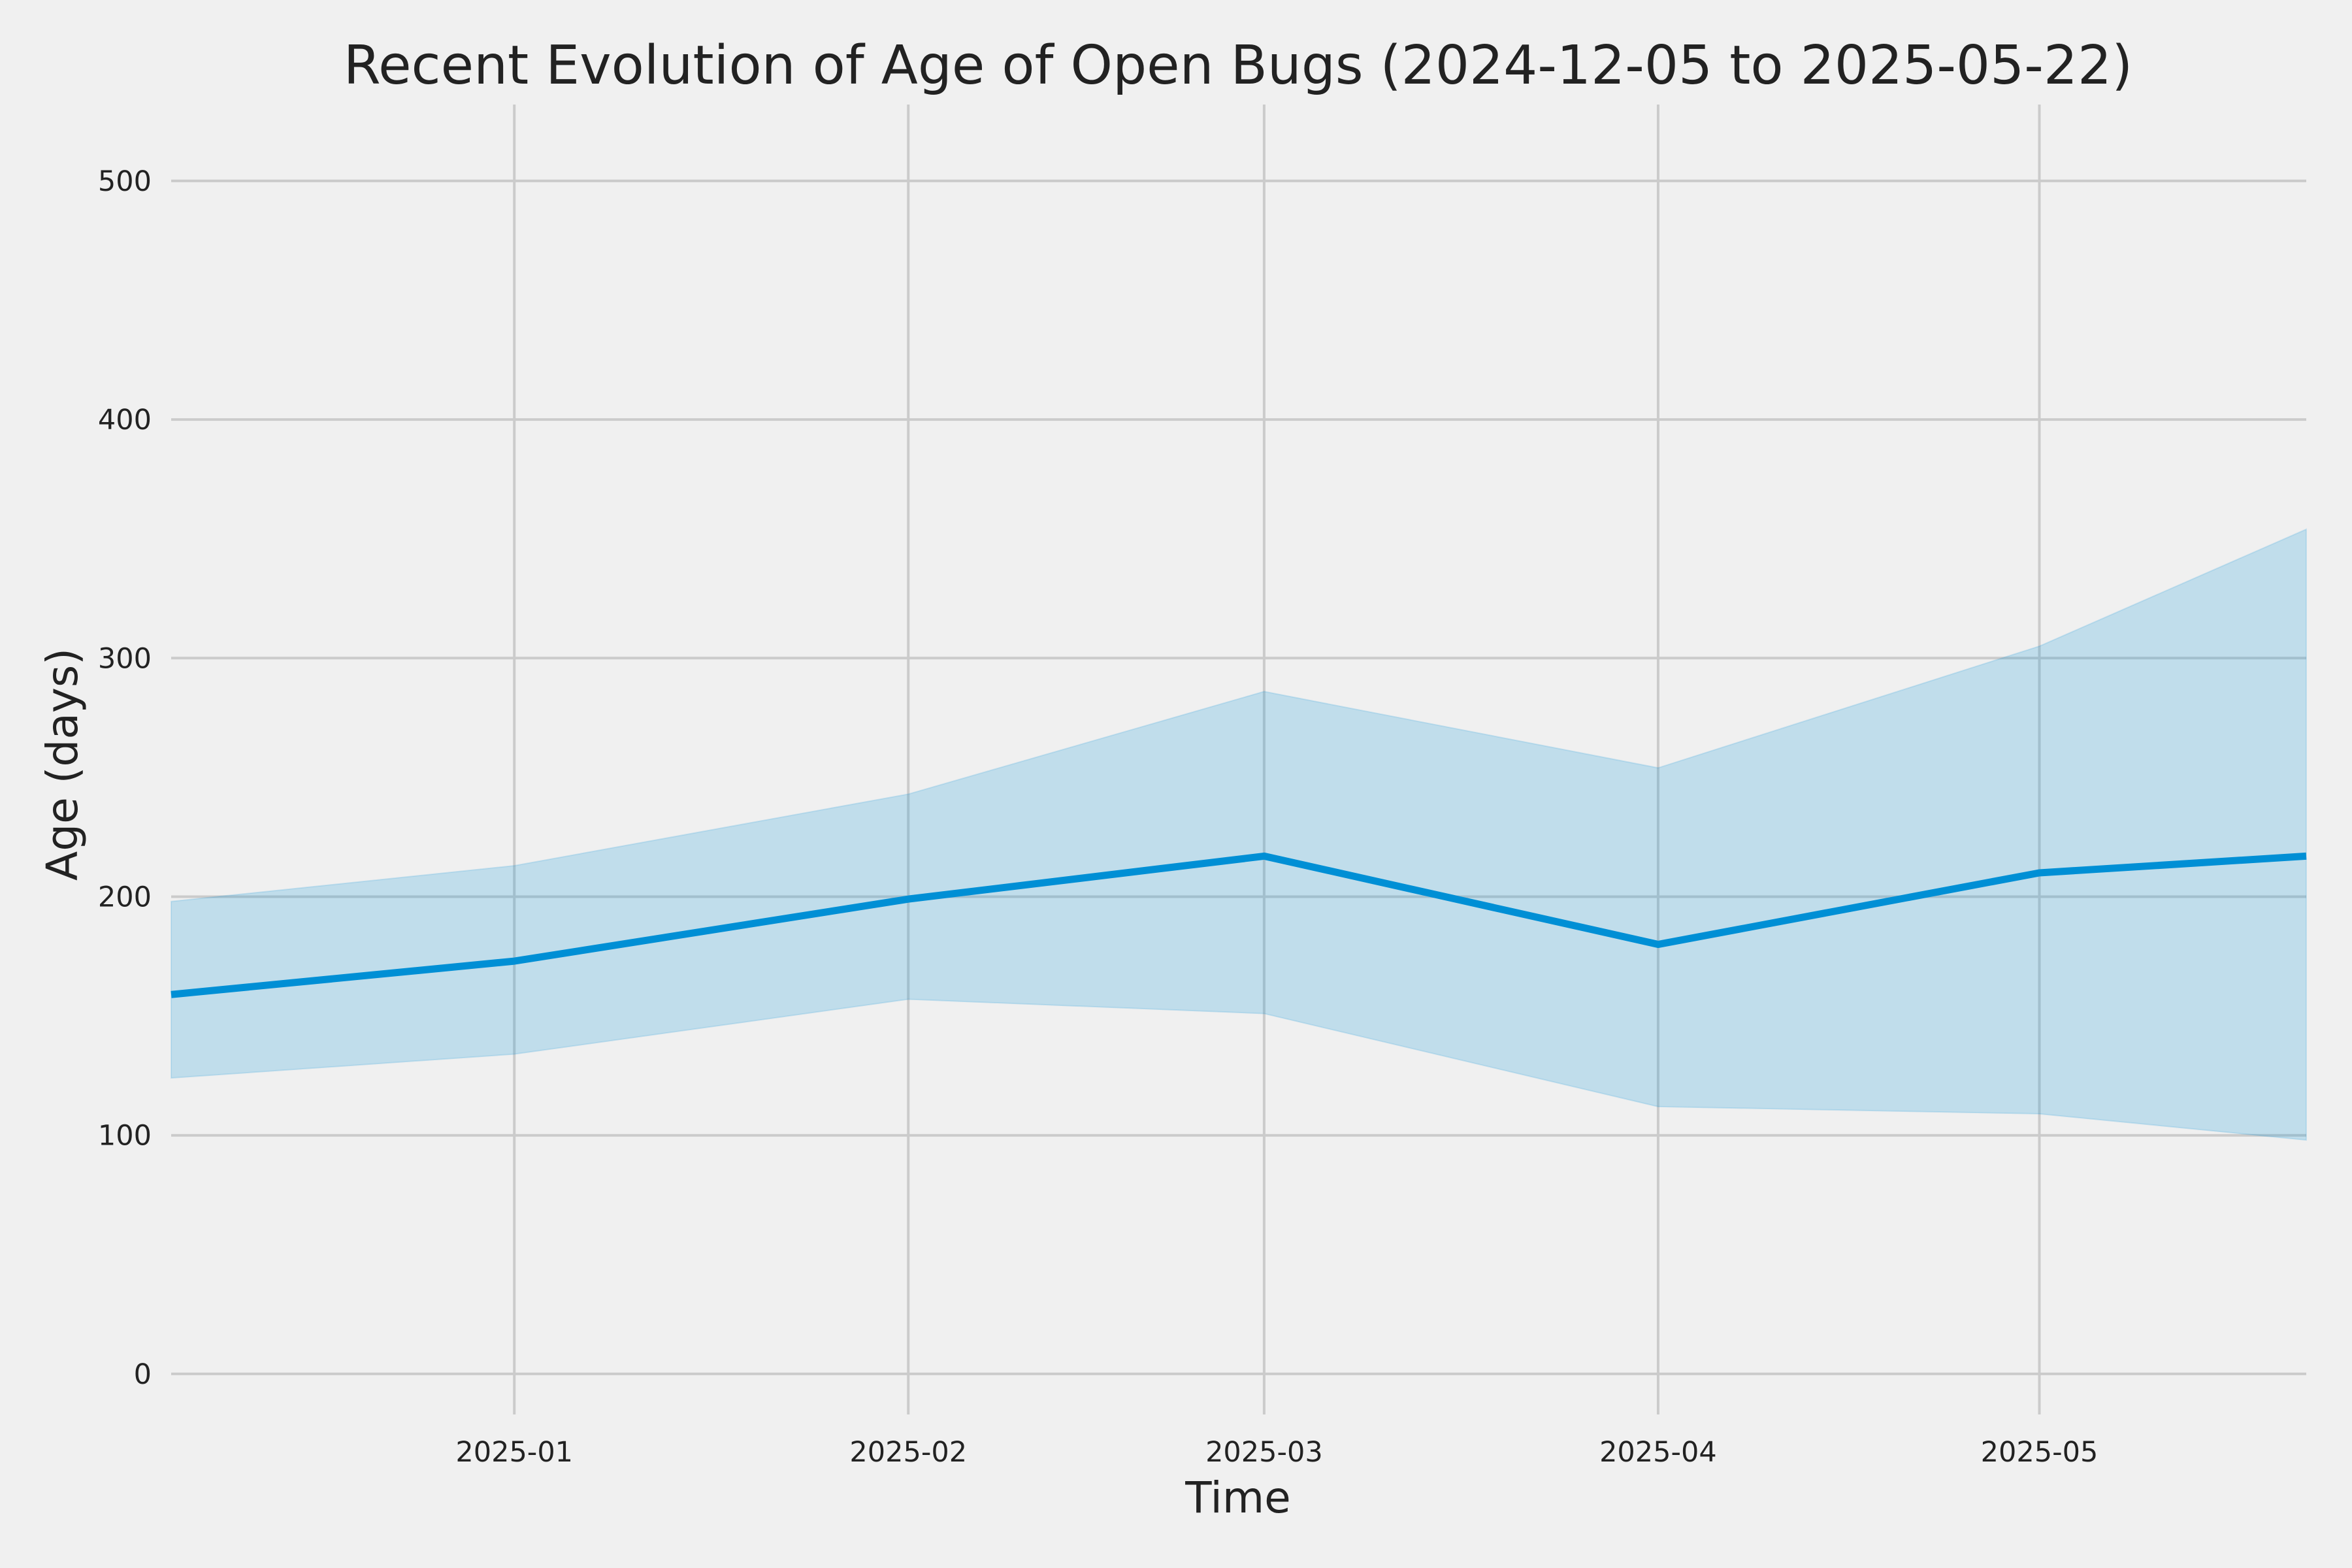 This screenshot has height=1568, width=2352. What do you see at coordinates (2040, 1452) in the screenshot?
I see `x-tick-label: 2025-05` at bounding box center [2040, 1452].